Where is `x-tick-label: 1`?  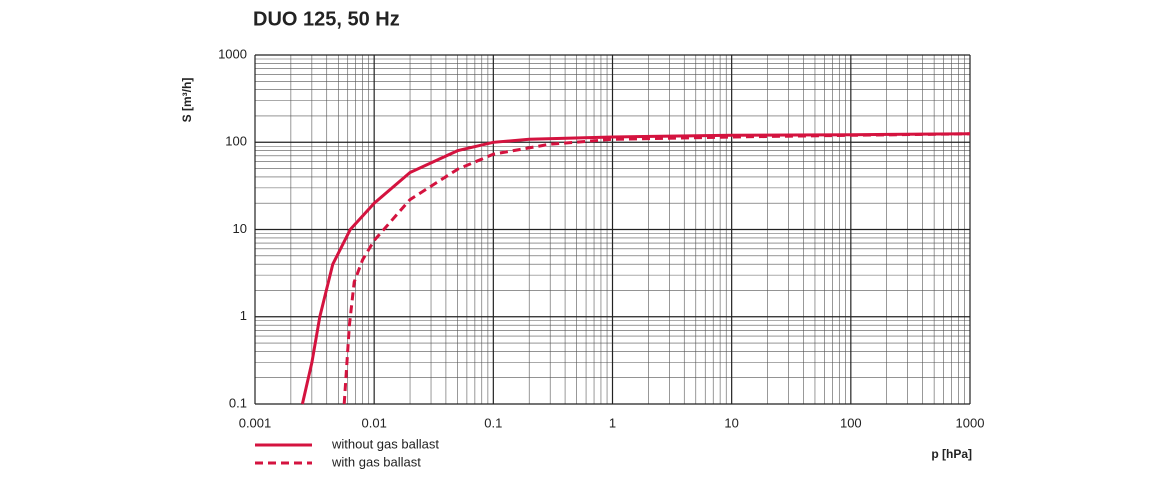 x-tick-label: 1 is located at coordinates (612, 422).